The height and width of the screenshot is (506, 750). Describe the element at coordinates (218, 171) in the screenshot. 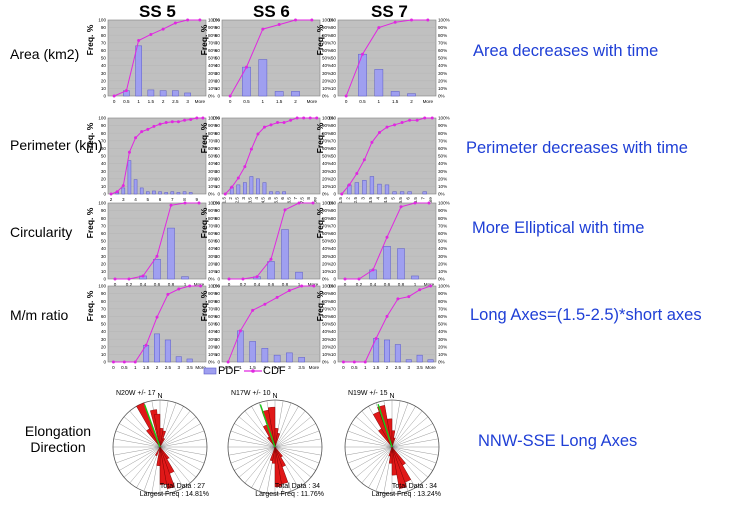

I see `perimeter-ss6-left-tick: 30` at that location.